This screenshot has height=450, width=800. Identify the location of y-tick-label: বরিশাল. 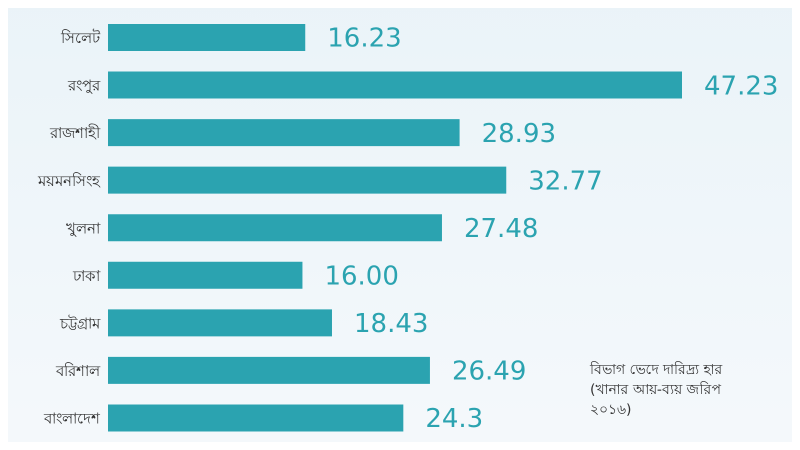
(78, 371).